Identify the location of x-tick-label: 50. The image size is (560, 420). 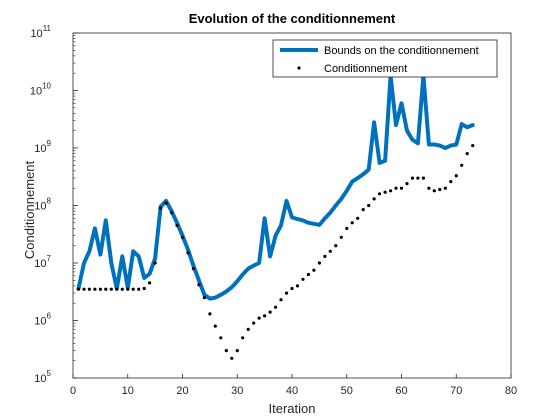
(347, 391).